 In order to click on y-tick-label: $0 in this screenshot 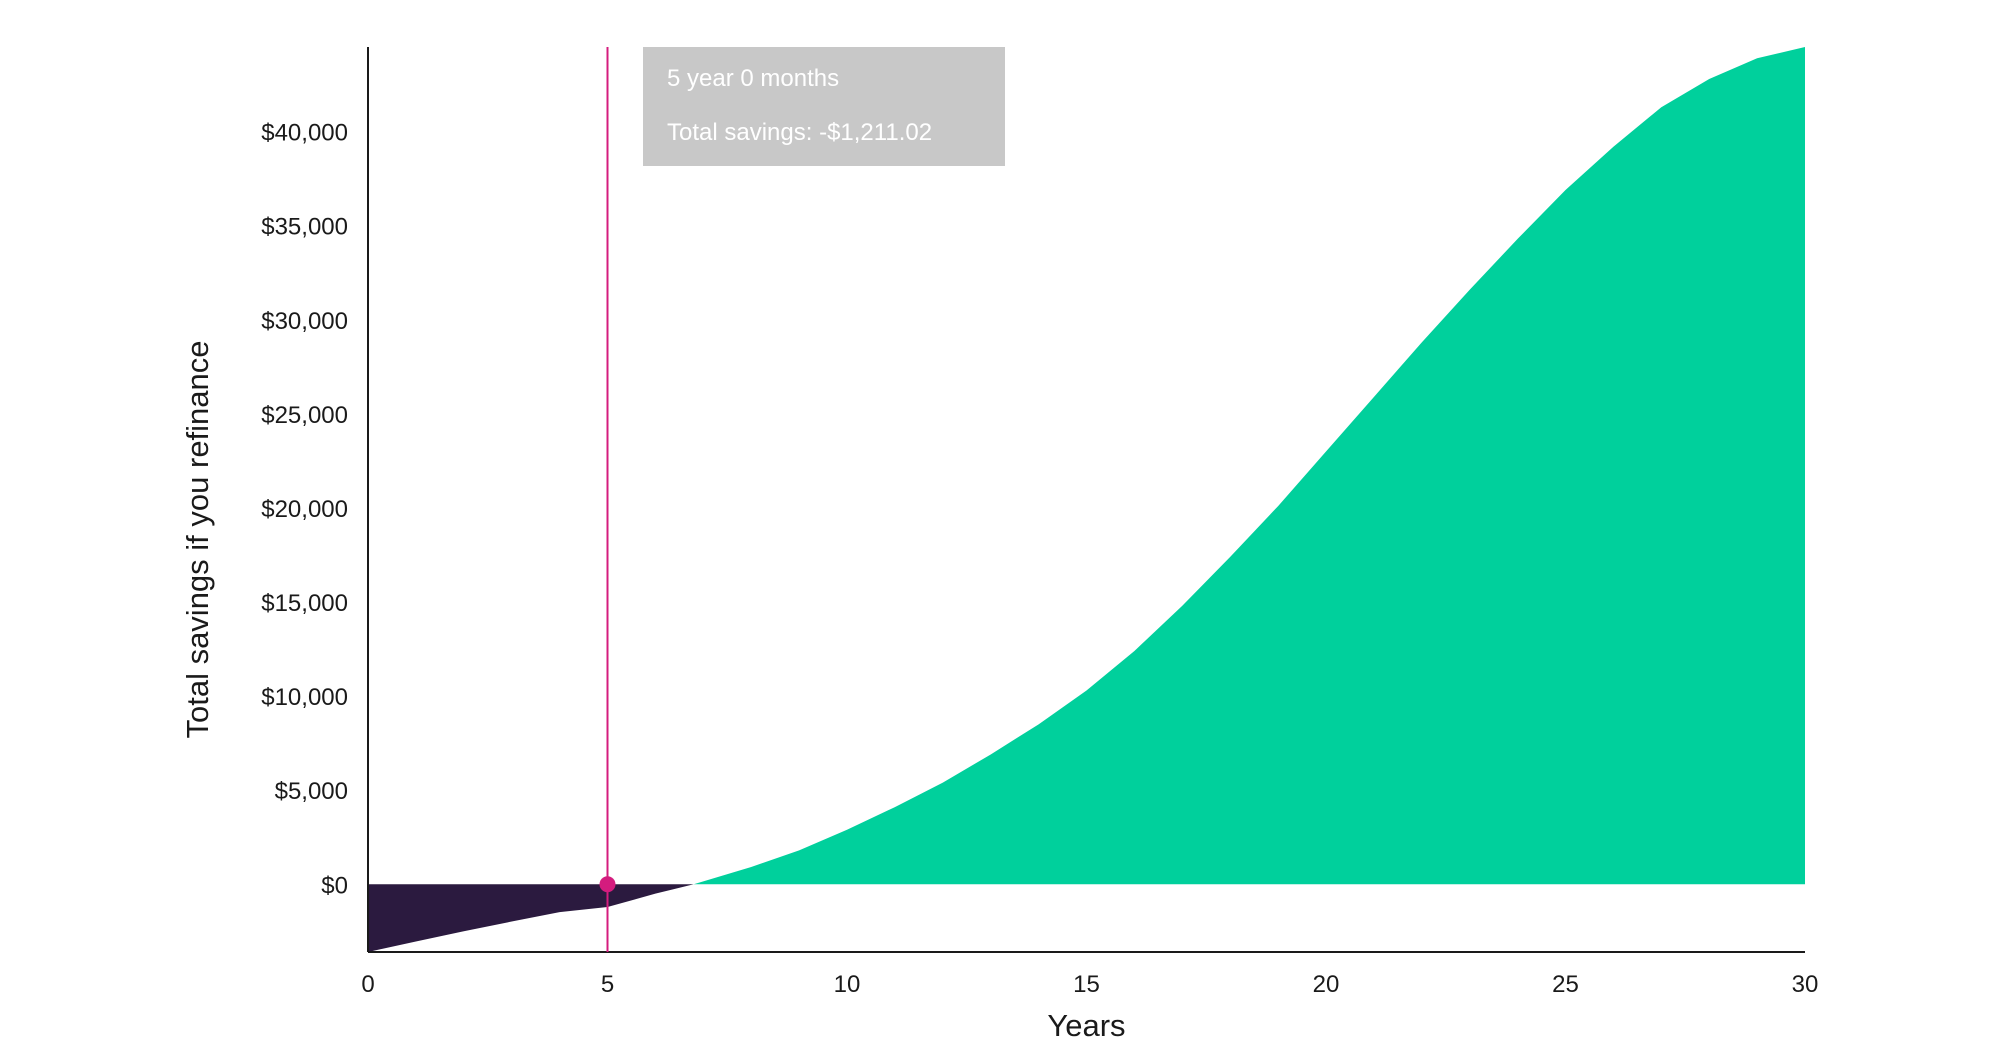, I will do `click(334, 885)`.